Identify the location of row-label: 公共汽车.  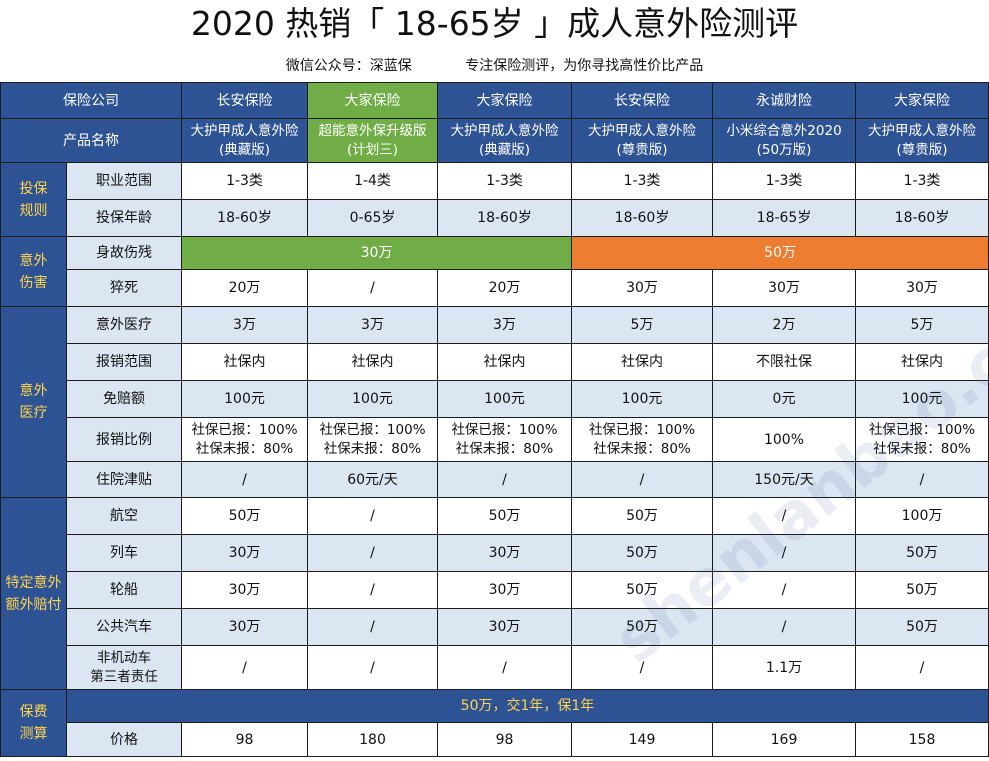
(124, 627).